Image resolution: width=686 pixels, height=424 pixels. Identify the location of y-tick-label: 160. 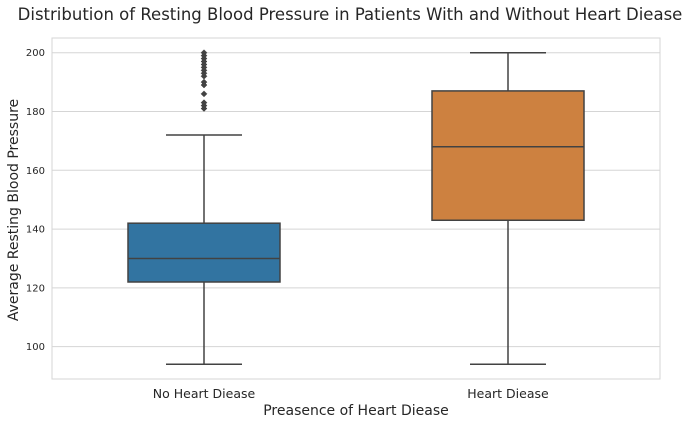
(35, 171).